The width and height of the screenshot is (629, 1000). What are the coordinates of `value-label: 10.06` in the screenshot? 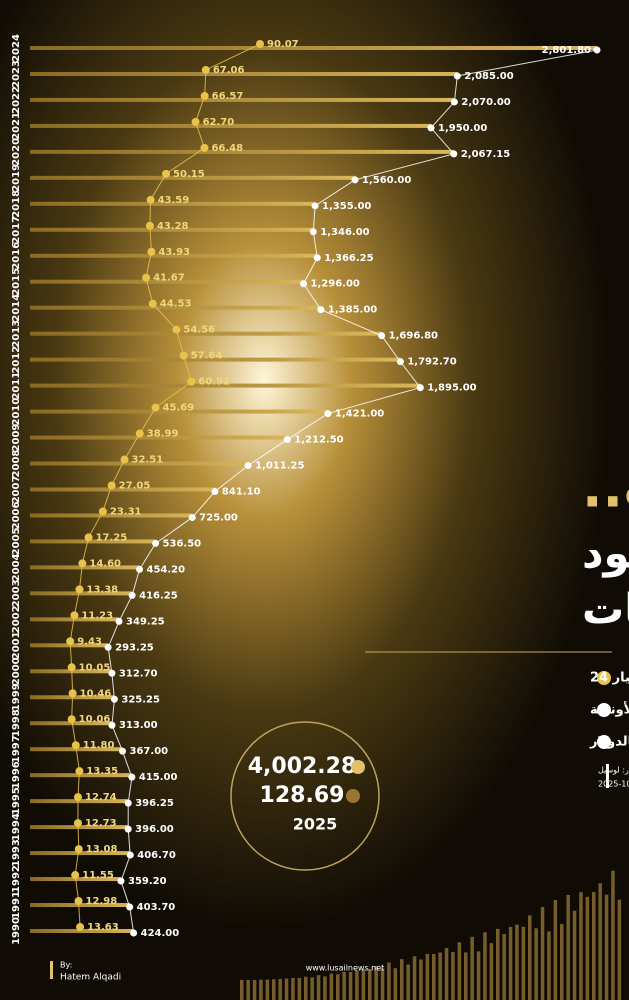 It's located at (95, 719).